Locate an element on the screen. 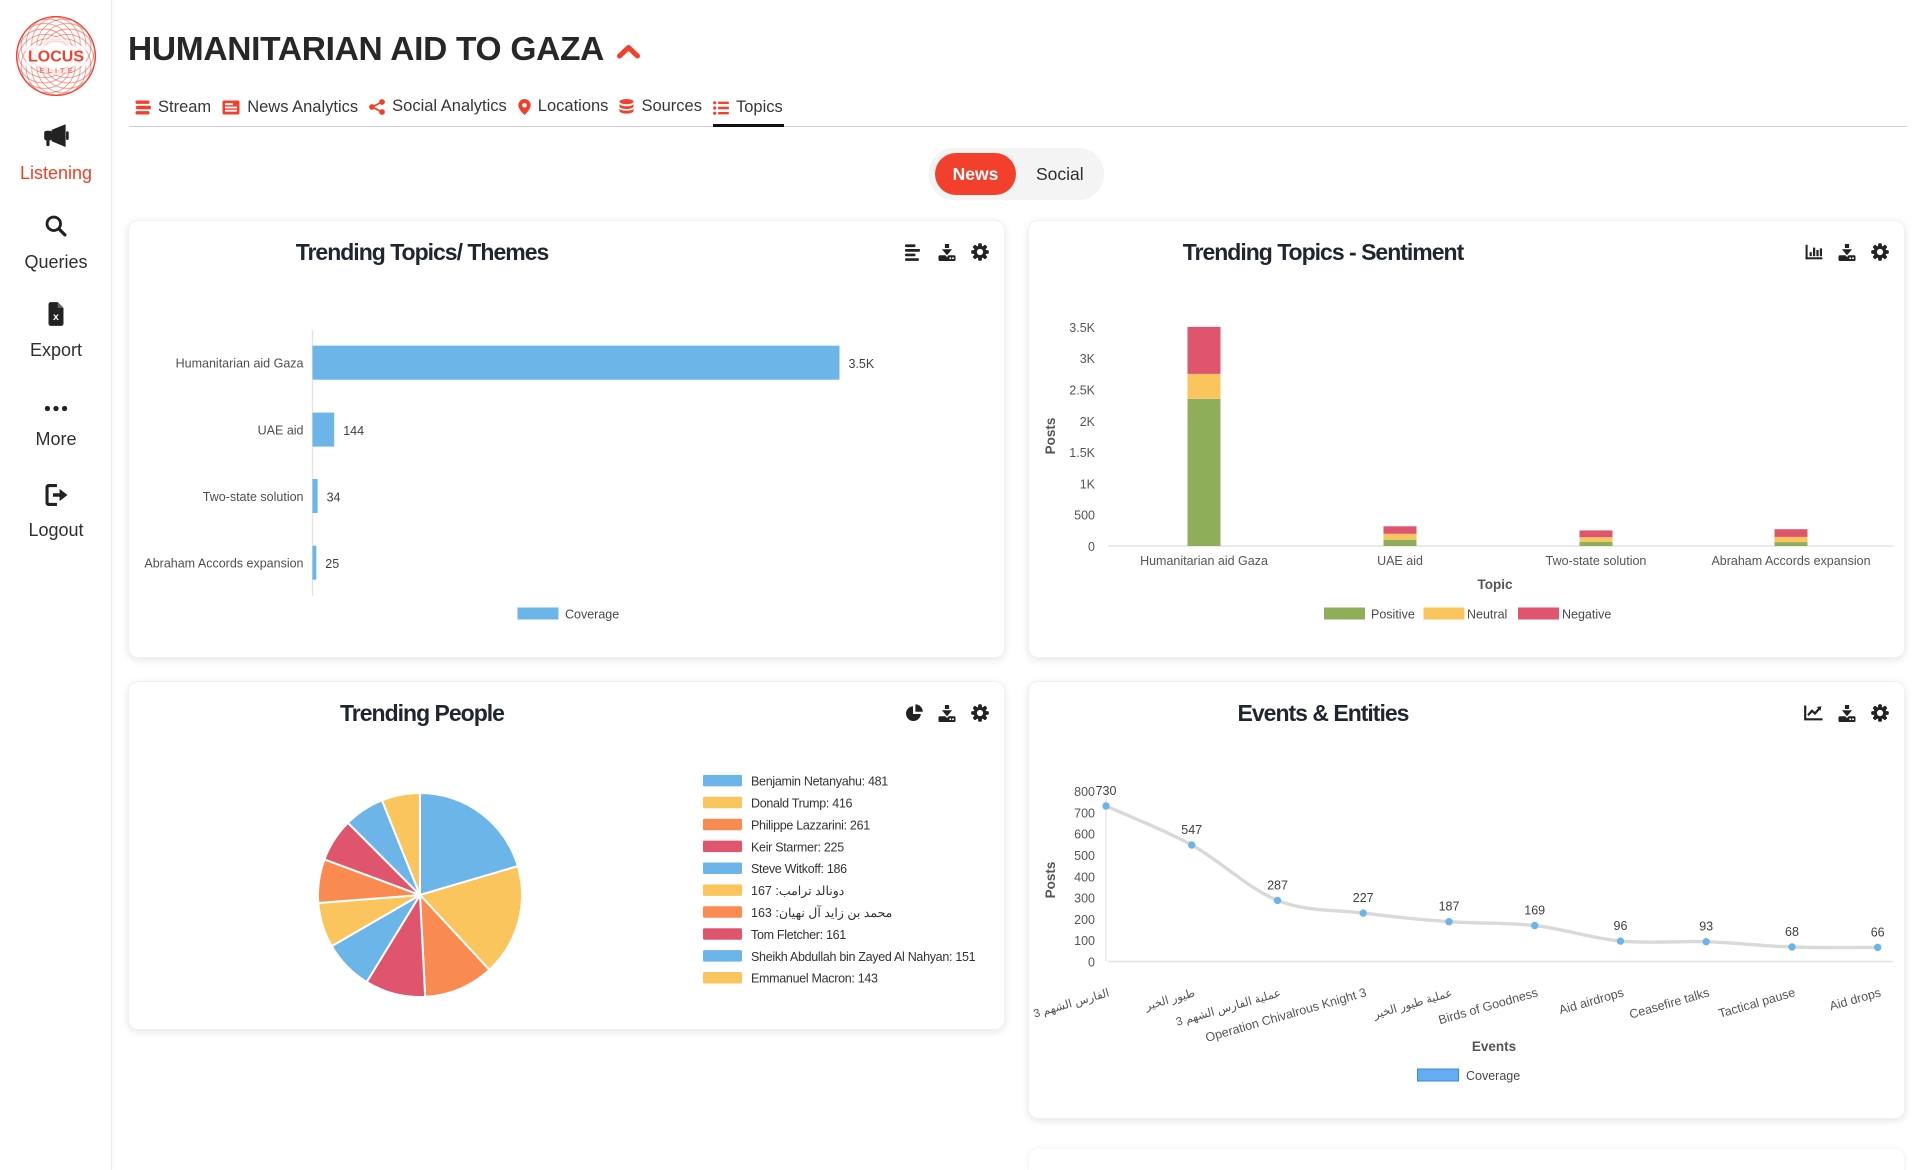  svg-text: ELITE is located at coordinates (57, 70).